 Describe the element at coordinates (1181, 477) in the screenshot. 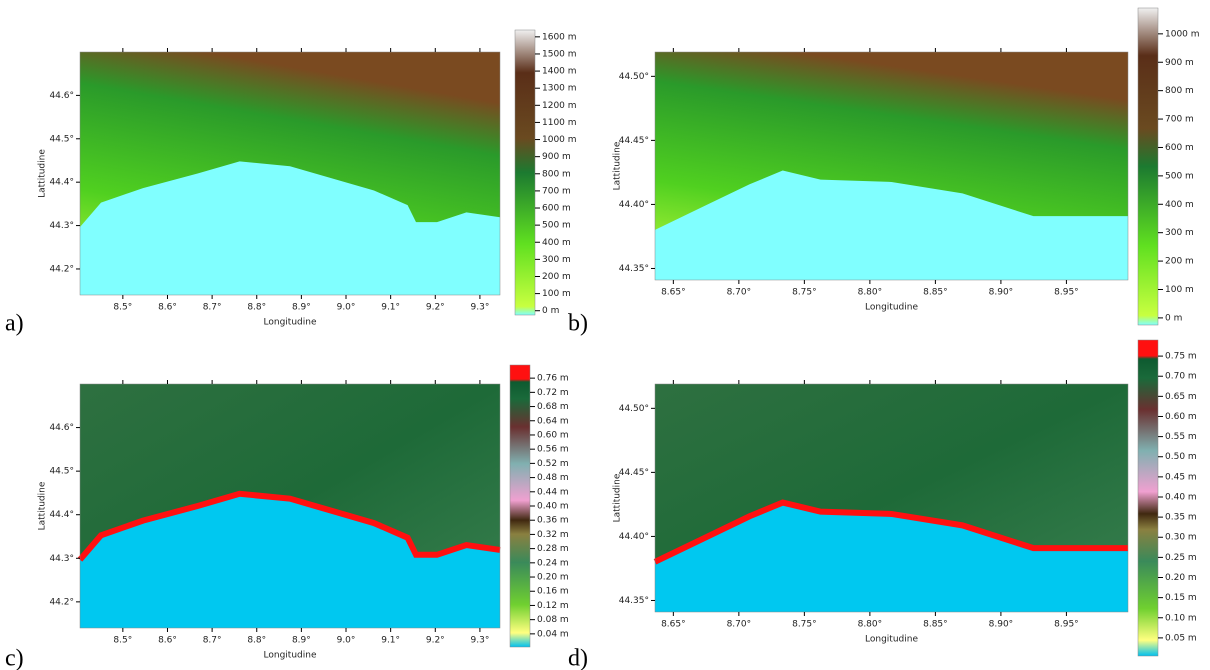

I see `colorbar-tick-label: 0.45 m` at that location.